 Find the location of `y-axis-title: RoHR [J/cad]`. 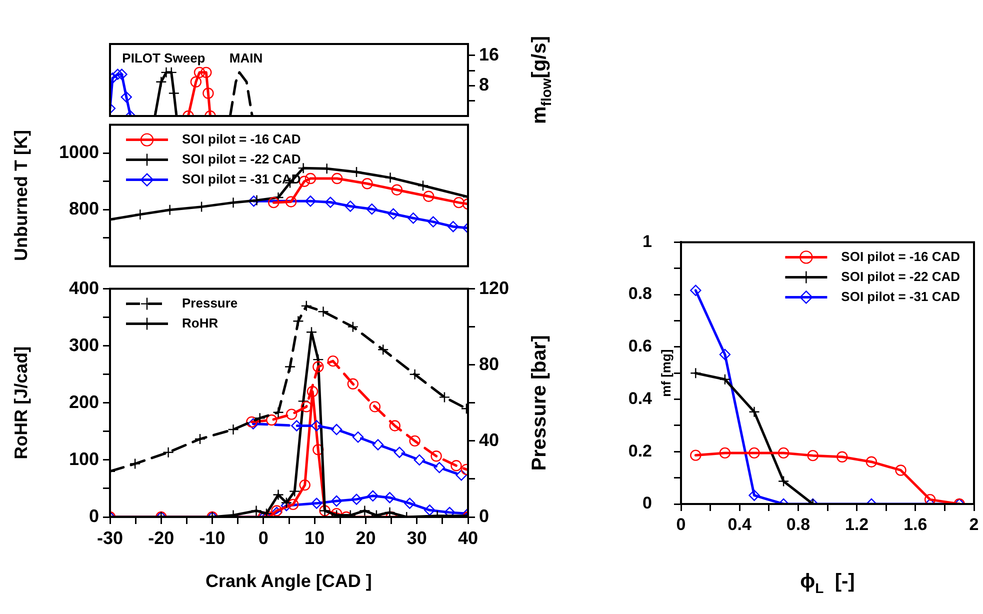

y-axis-title: RoHR [J/cad] is located at coordinates (20, 403).